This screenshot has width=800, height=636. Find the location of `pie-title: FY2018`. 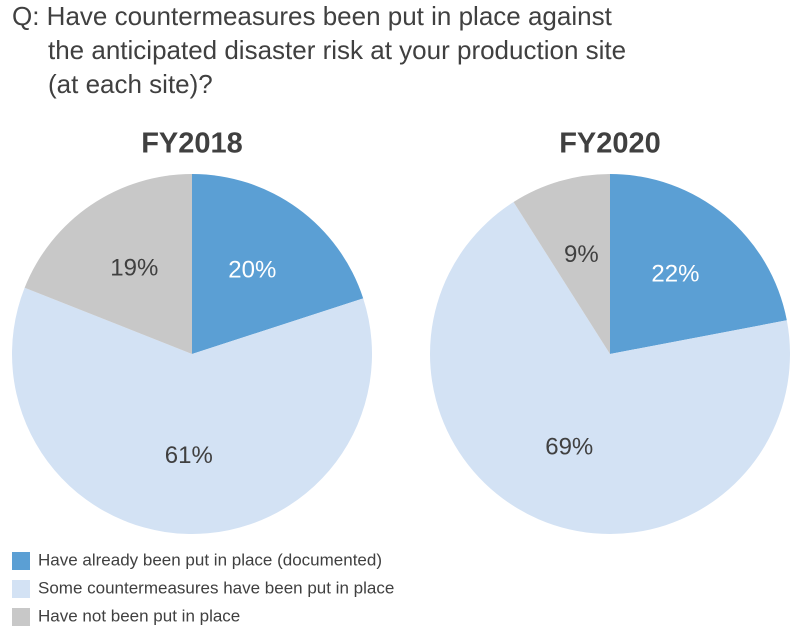

pie-title: FY2018 is located at coordinates (192, 144).